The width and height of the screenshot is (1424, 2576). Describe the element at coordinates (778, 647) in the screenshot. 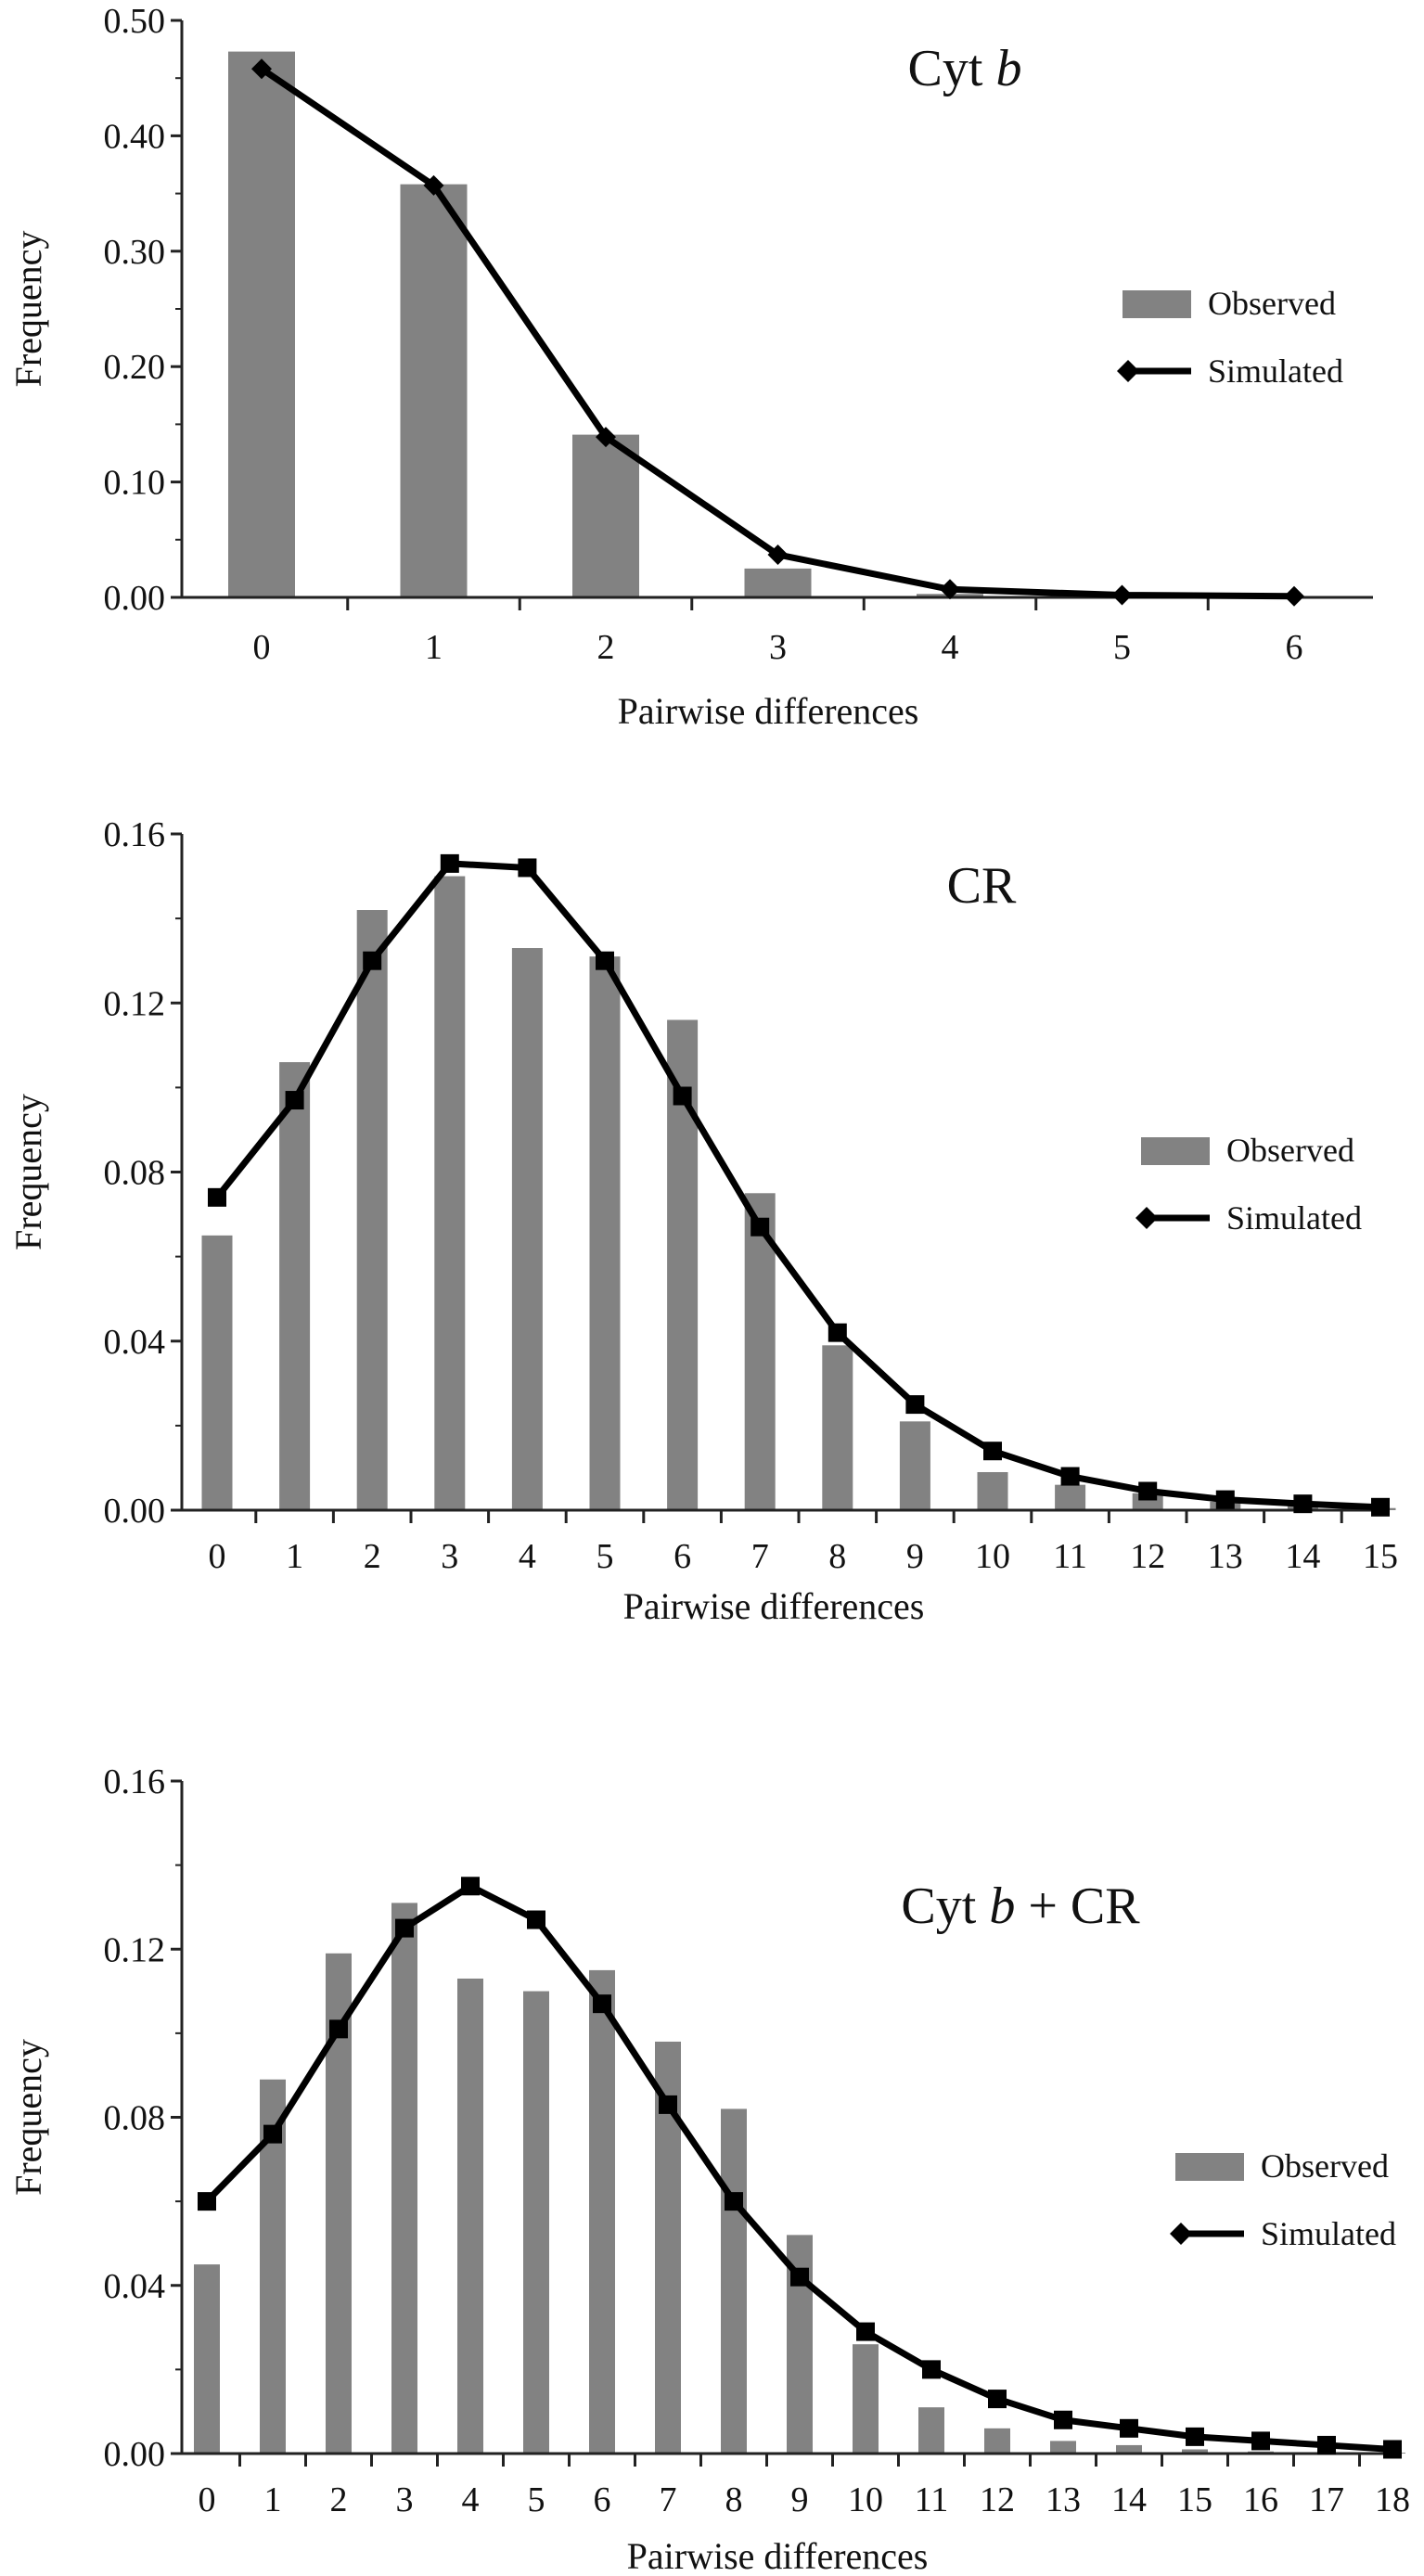

I see `x-tick-label-3: 3` at that location.